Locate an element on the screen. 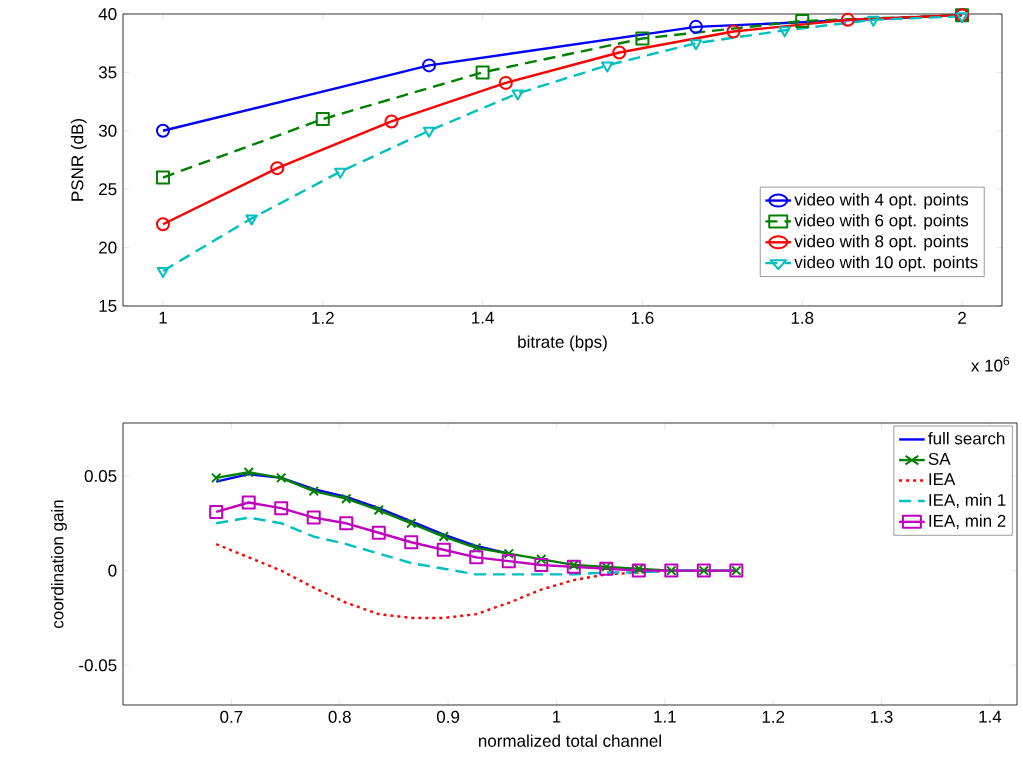  legend-label: video with 10 opt. points is located at coordinates (886, 263).